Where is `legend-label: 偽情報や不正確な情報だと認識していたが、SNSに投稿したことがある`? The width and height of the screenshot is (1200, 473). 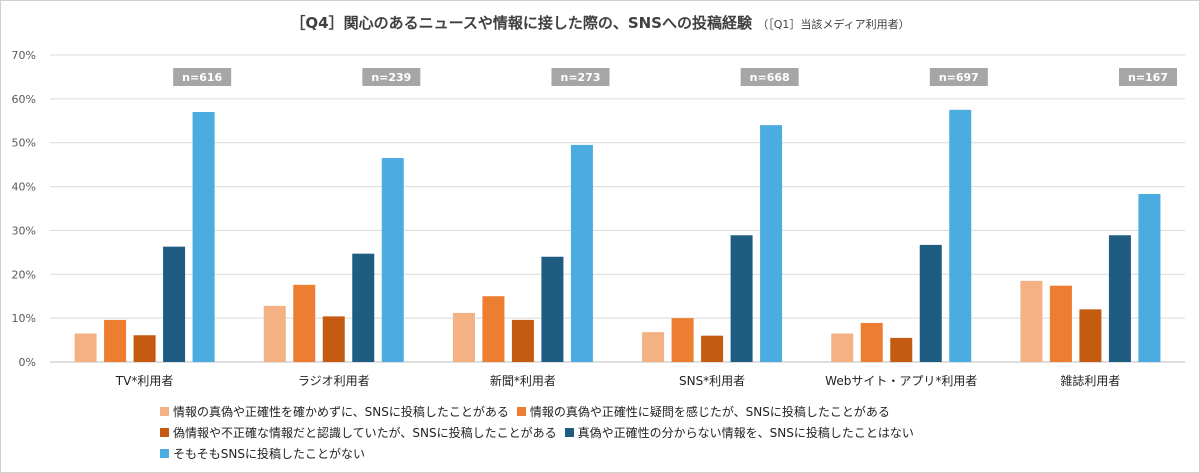
legend-label: 偽情報や不正確な情報だと認識していたが、SNSに投稿したことがある is located at coordinates (365, 433).